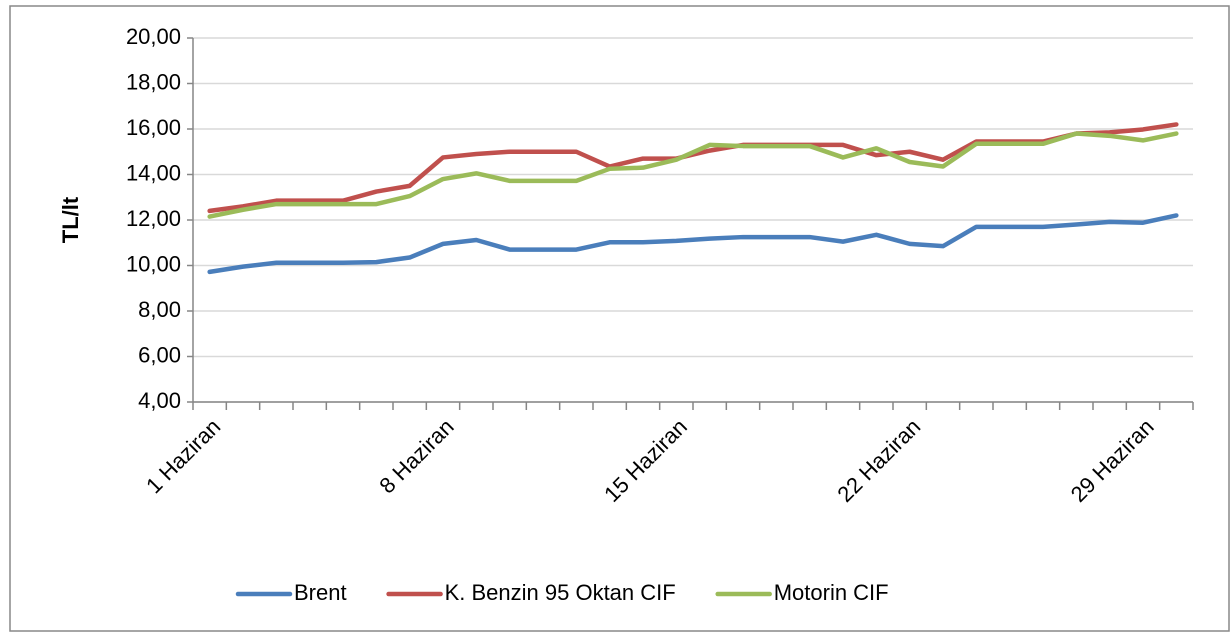 The height and width of the screenshot is (633, 1231). What do you see at coordinates (153, 127) in the screenshot?
I see `y-tick-label: 16,00` at bounding box center [153, 127].